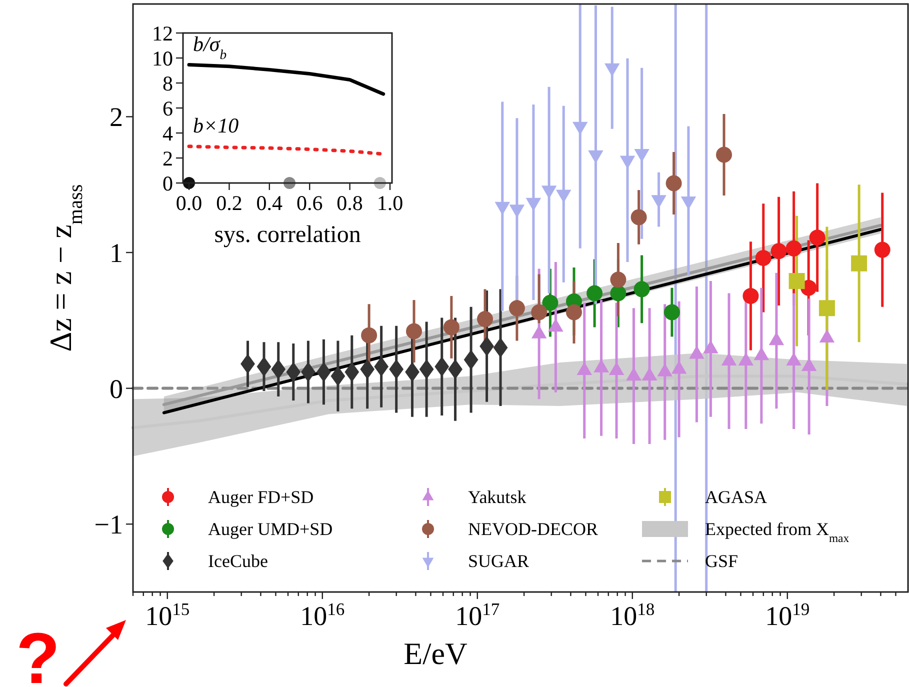 The width and height of the screenshot is (909, 687). Describe the element at coordinates (162, 33) in the screenshot. I see `y-tick-label: 12` at that location.